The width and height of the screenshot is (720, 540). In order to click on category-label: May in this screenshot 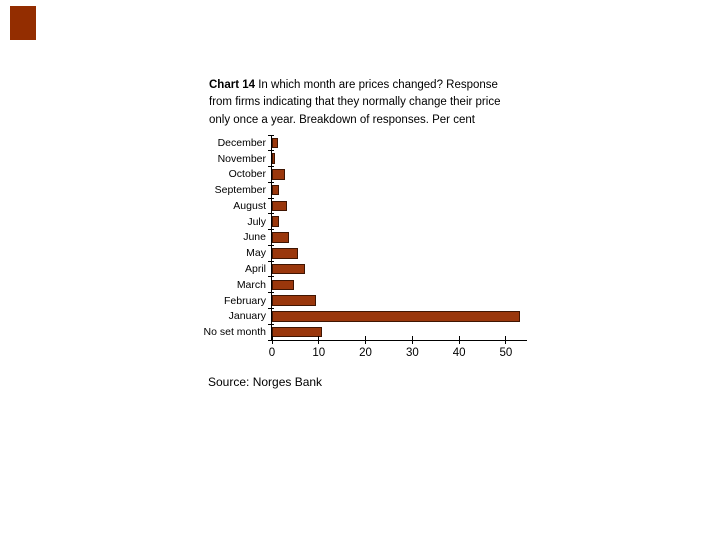, I will do `click(256, 253)`.